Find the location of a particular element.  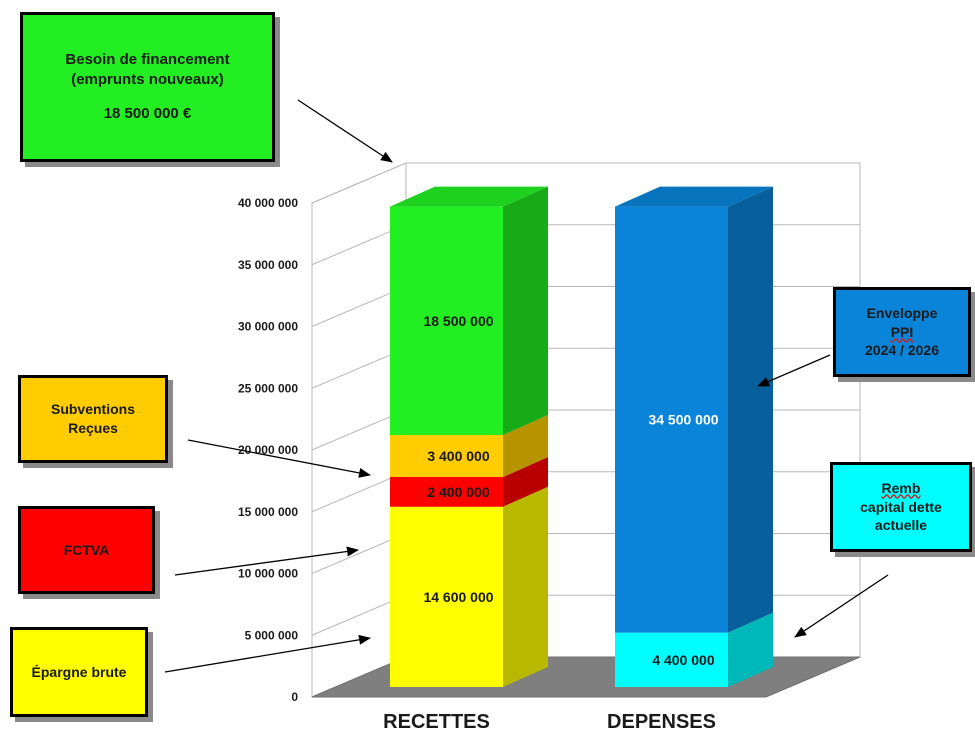

callout-epargne-brute: Épargne brute is located at coordinates (79, 672).